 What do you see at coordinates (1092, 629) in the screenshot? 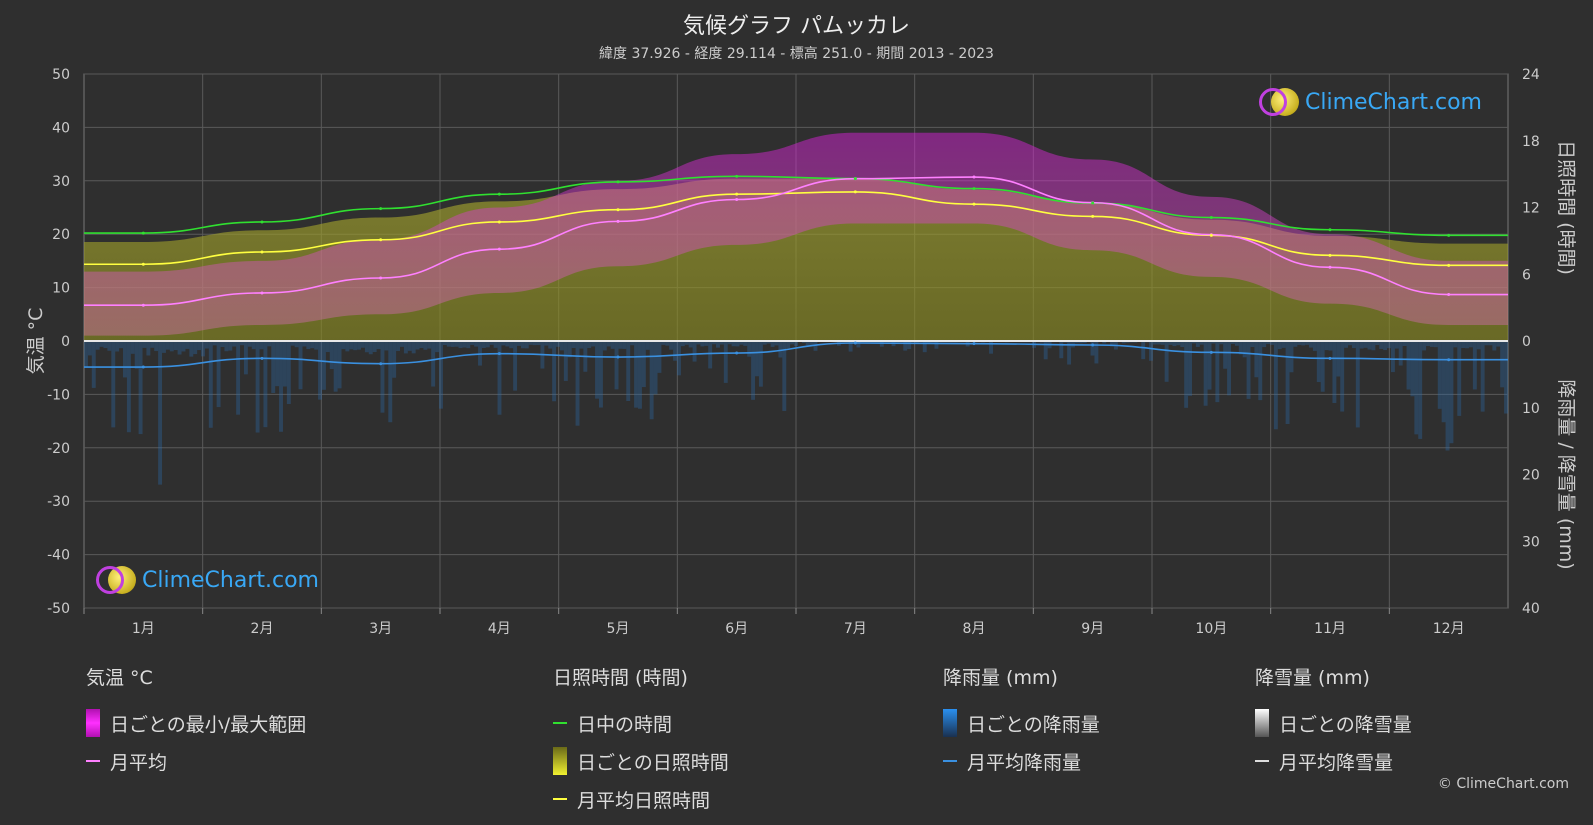
I see `month-label: 9月` at bounding box center [1092, 629].